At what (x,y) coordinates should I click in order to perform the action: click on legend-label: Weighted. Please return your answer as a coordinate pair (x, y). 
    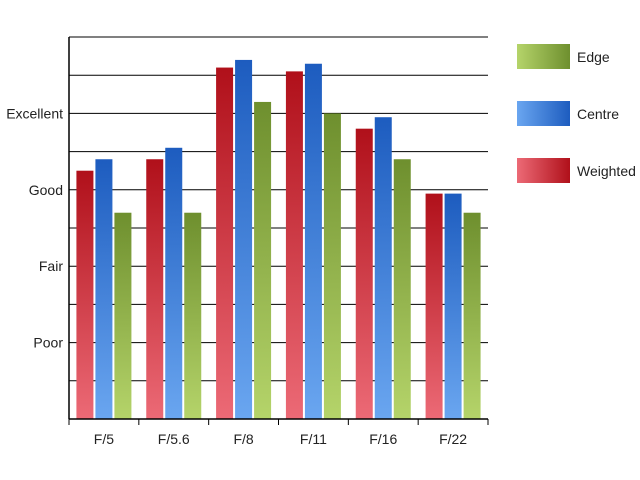
    Looking at the image, I should click on (606, 171).